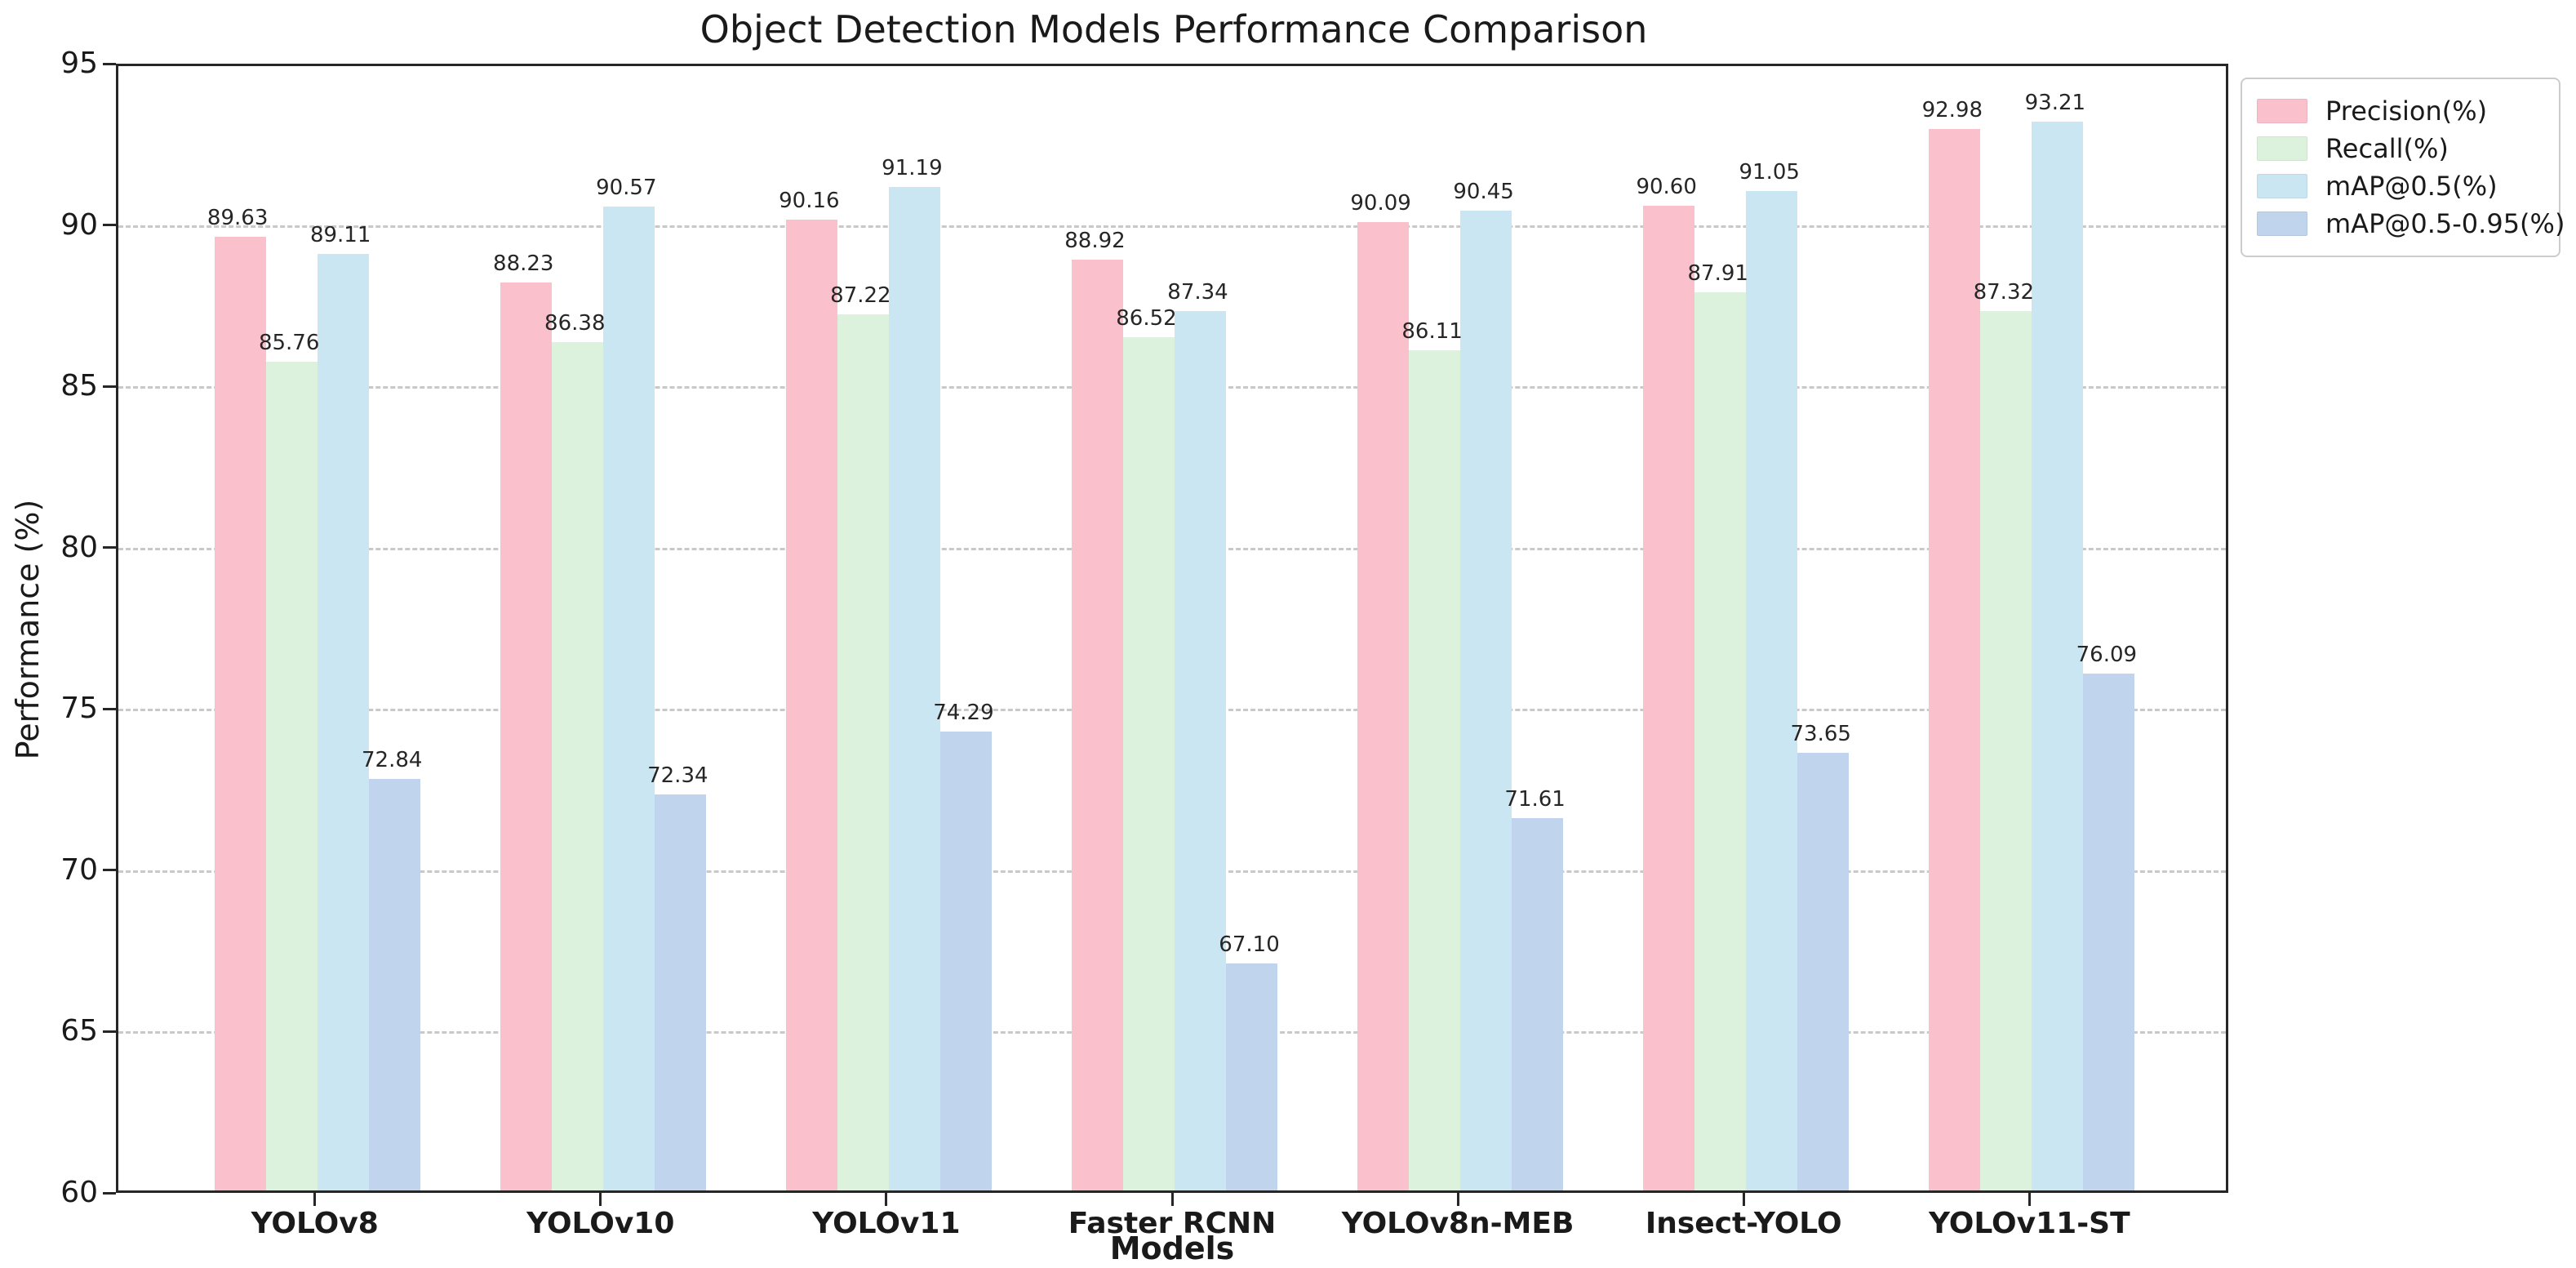 The height and width of the screenshot is (1268, 2576). Describe the element at coordinates (79, 1031) in the screenshot. I see `y-tick-label: 65` at that location.